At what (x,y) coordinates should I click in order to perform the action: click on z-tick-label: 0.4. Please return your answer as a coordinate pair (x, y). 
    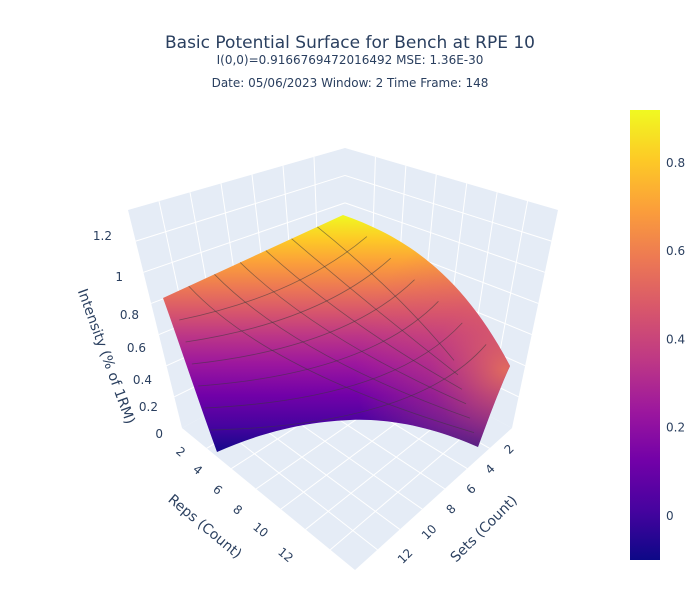
    Looking at the image, I should click on (142, 380).